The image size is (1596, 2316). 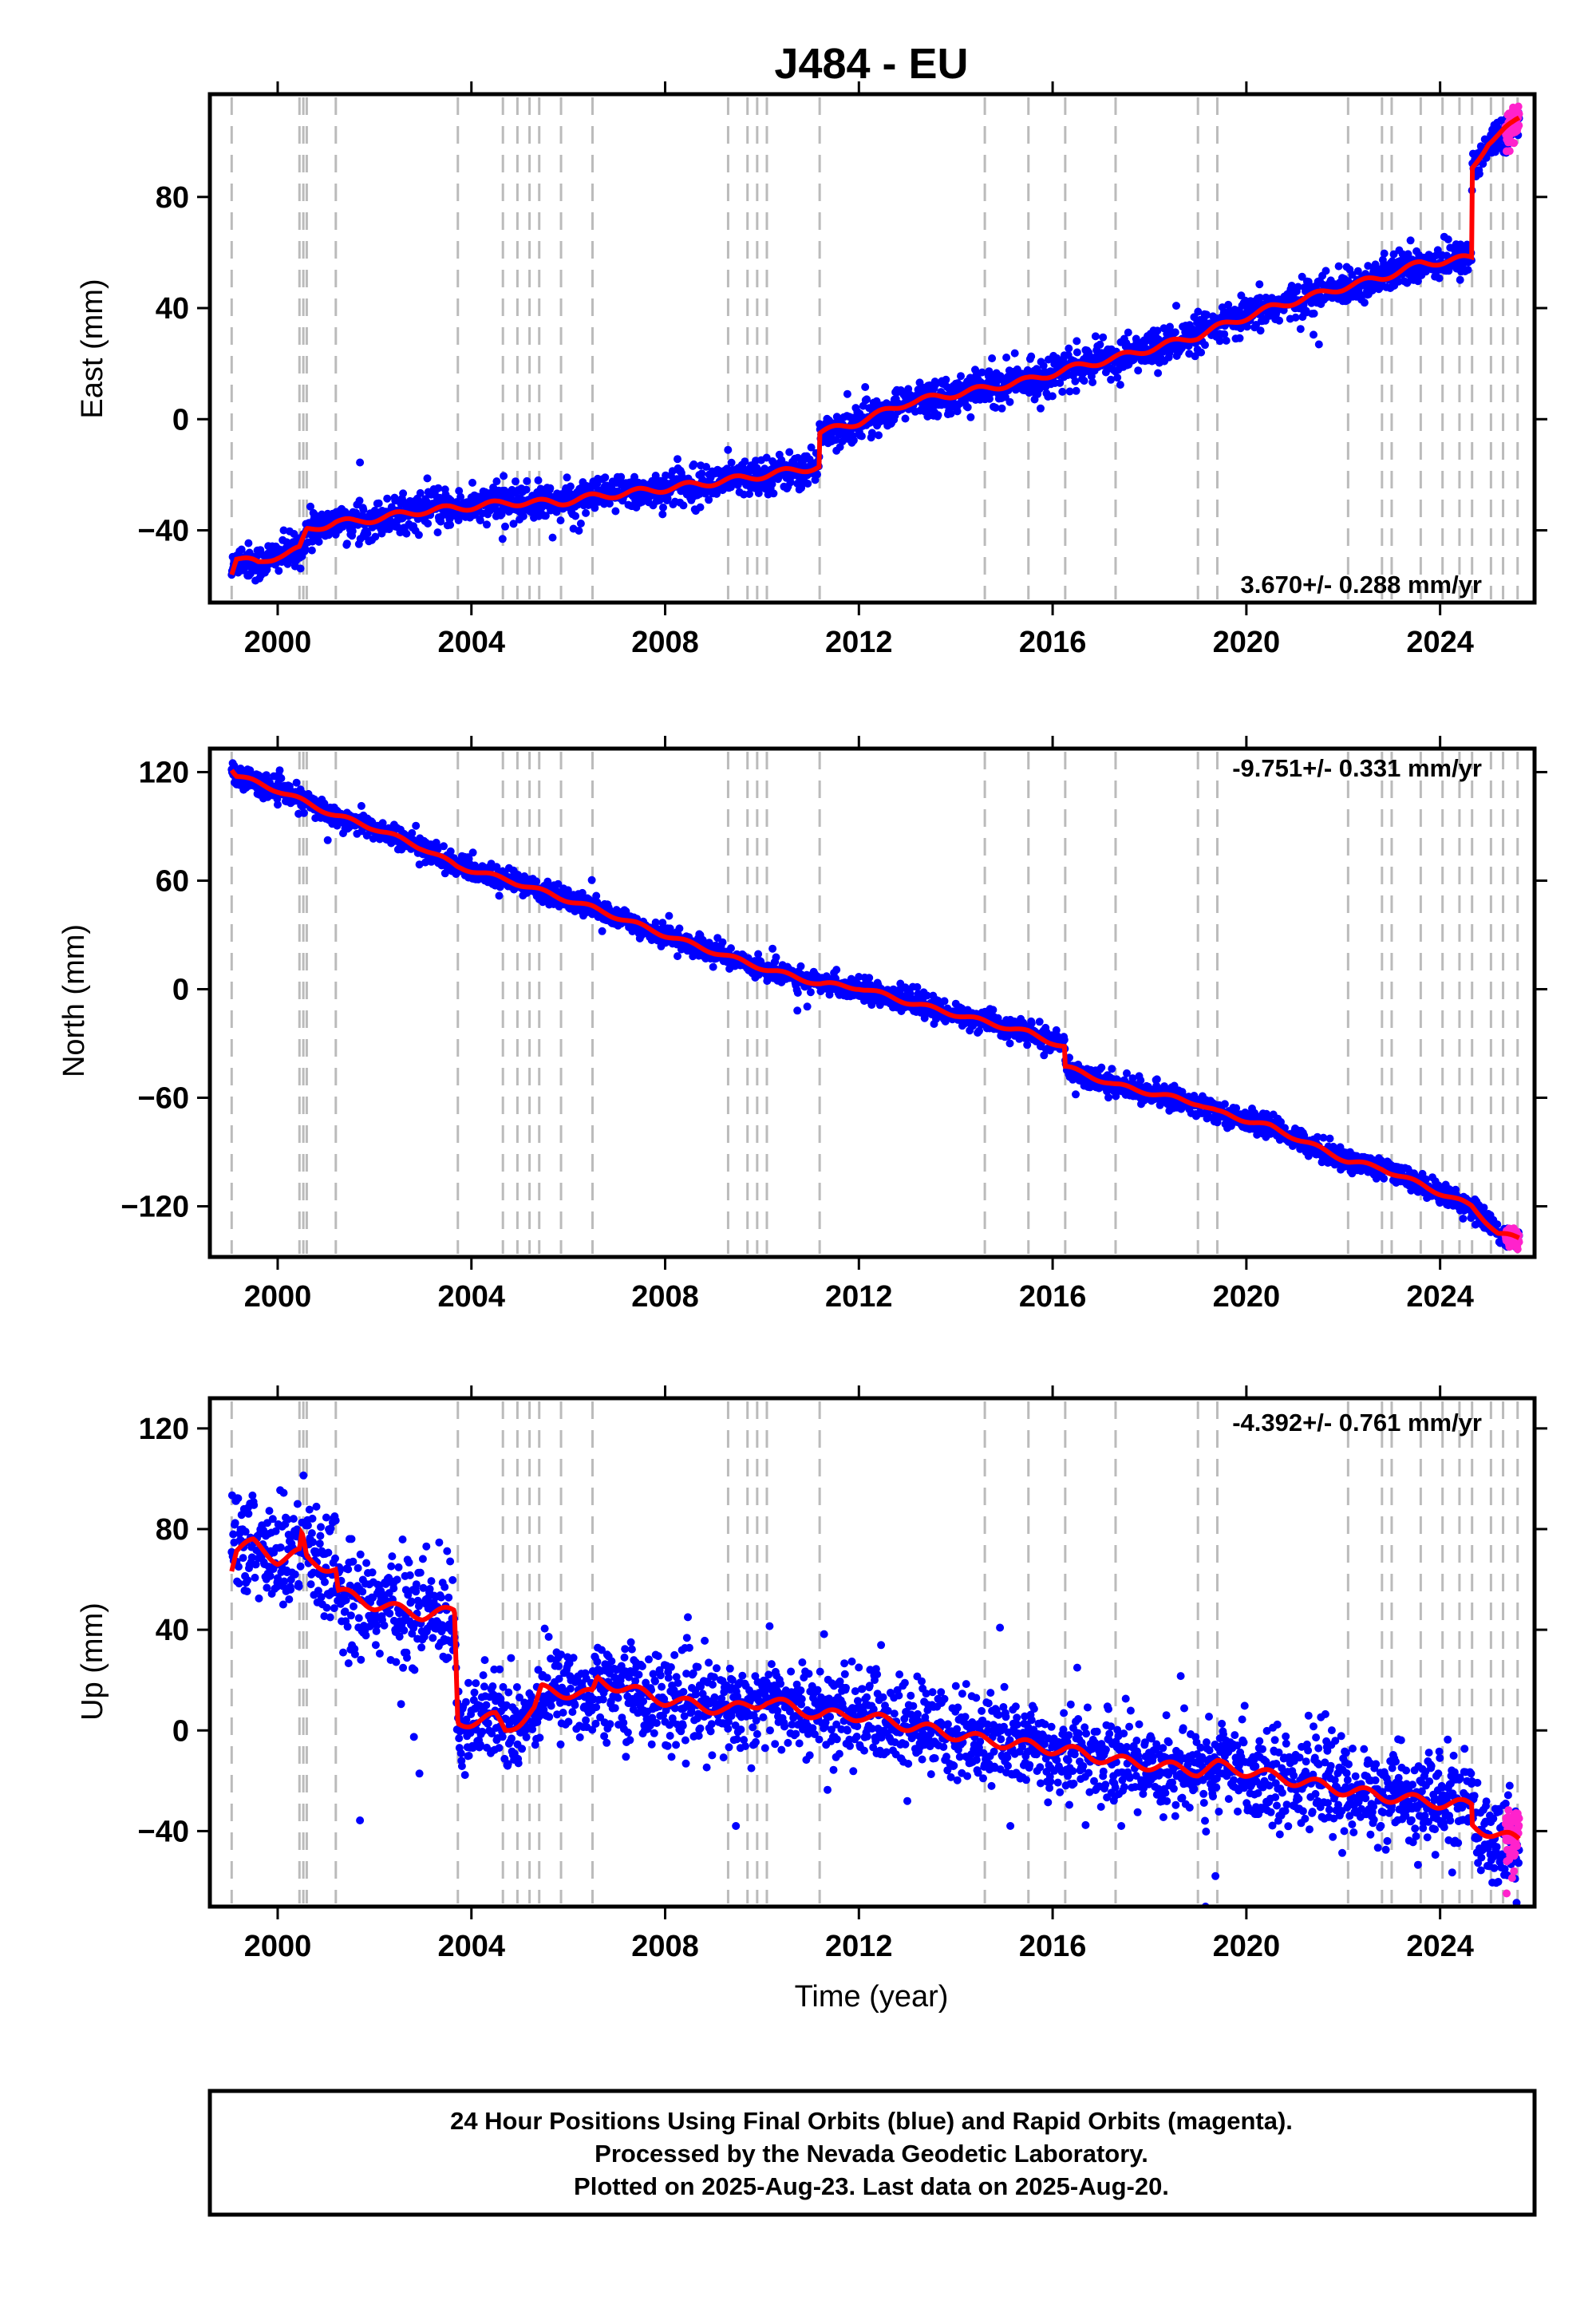 I want to click on time-axis-label: Time (year), so click(x=872, y=1997).